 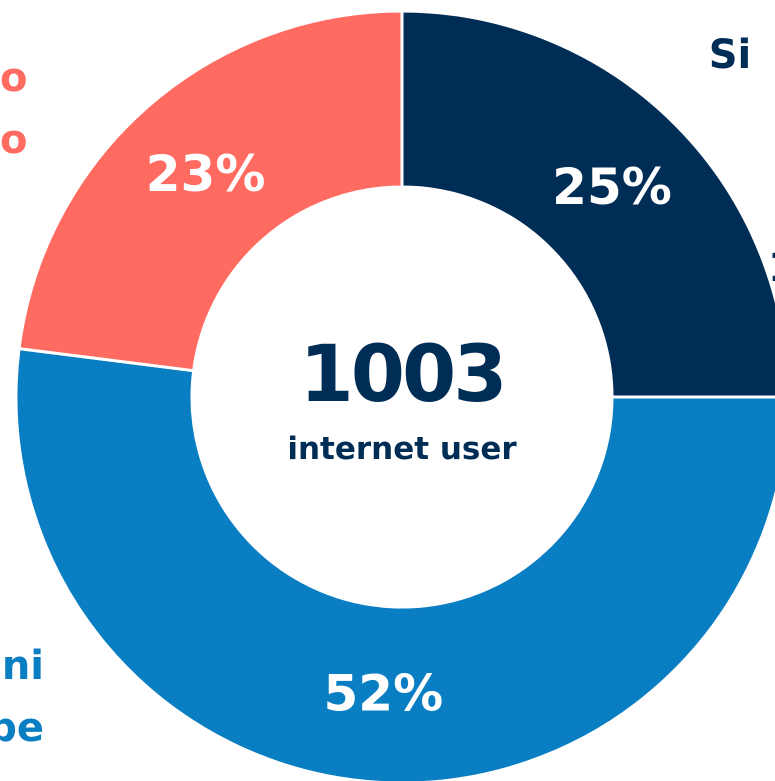 What do you see at coordinates (384, 693) in the screenshot?
I see `value-label: 52%` at bounding box center [384, 693].